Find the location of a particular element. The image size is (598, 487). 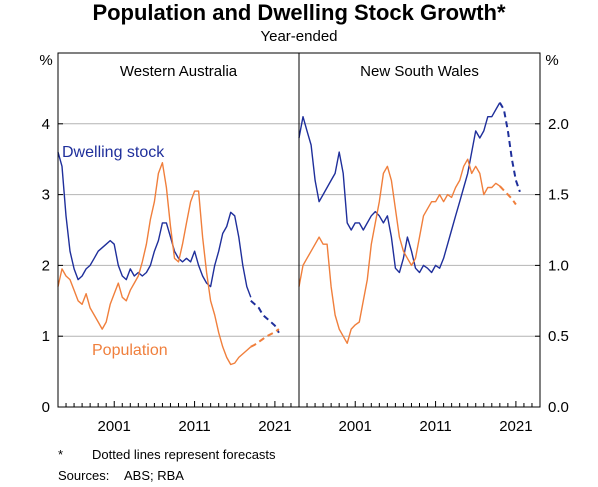

wa-y-tick-label: 3 is located at coordinates (46, 195).